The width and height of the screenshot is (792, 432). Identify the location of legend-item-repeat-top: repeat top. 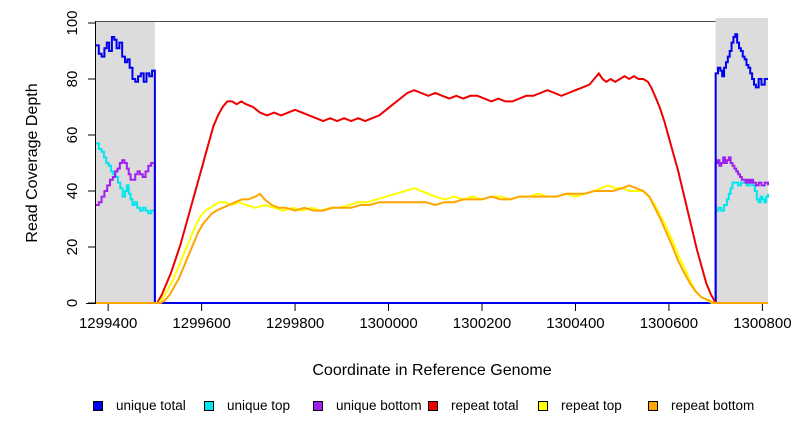
(580, 406).